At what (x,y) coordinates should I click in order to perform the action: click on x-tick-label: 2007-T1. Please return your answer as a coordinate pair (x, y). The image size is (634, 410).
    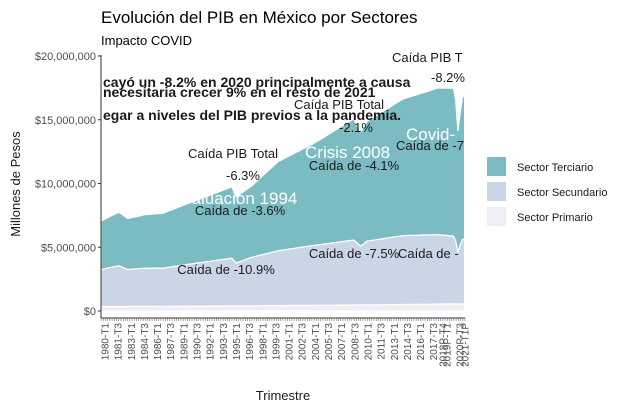
    Looking at the image, I should click on (342, 342).